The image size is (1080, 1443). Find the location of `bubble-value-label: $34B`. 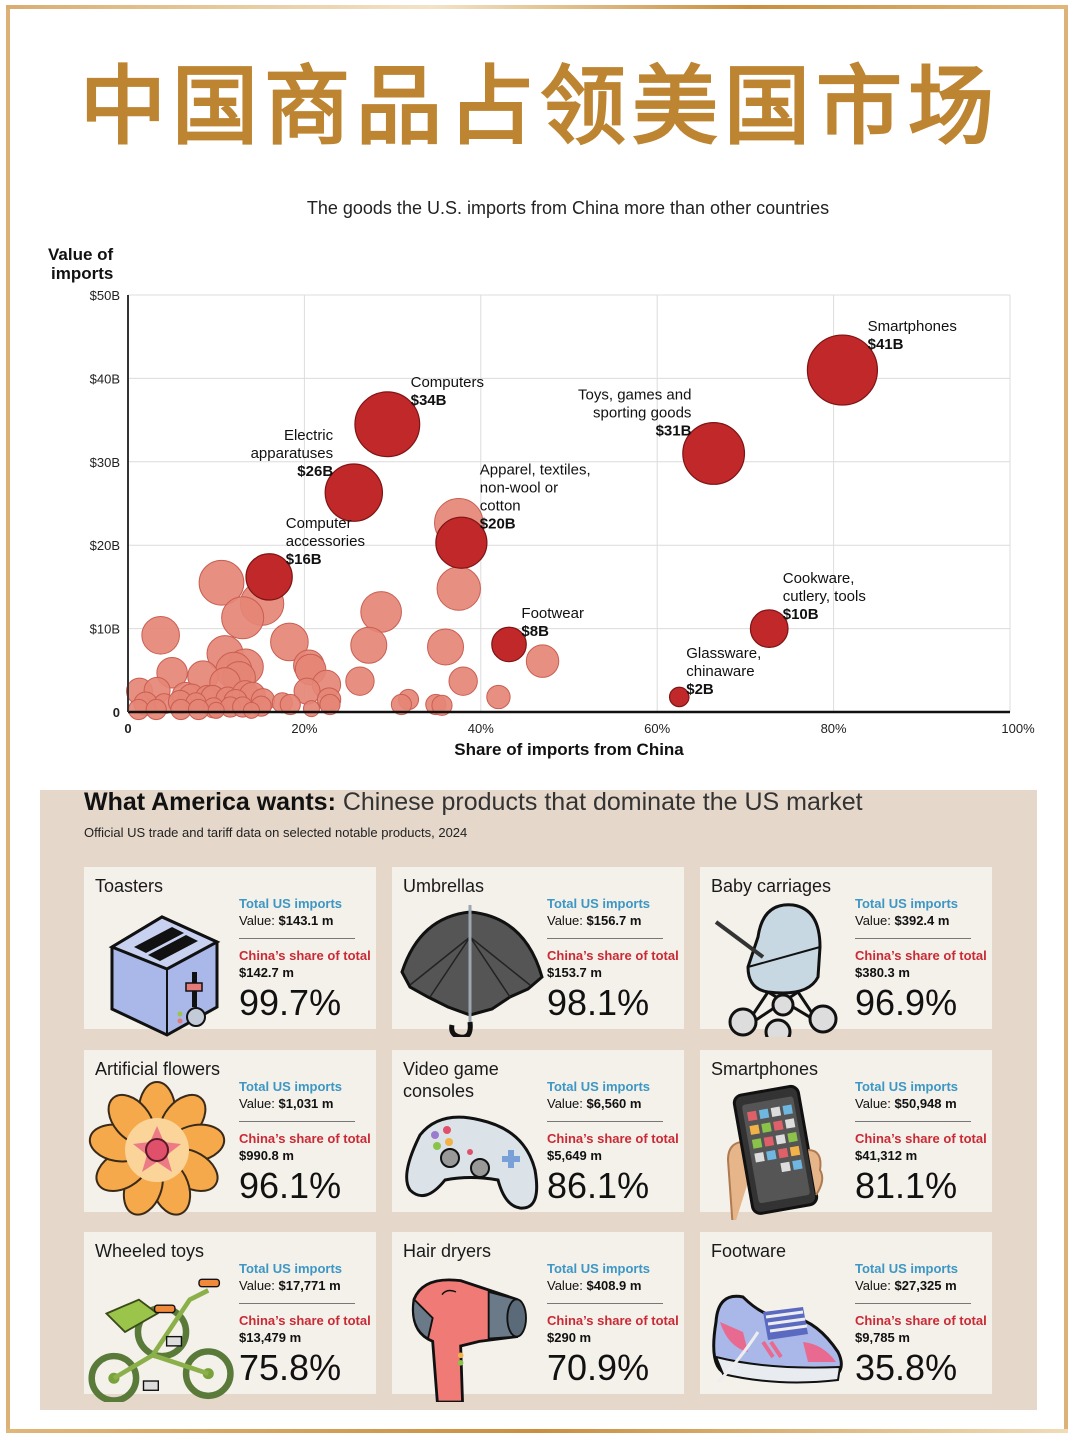

bubble-value-label: $34B is located at coordinates (429, 400).